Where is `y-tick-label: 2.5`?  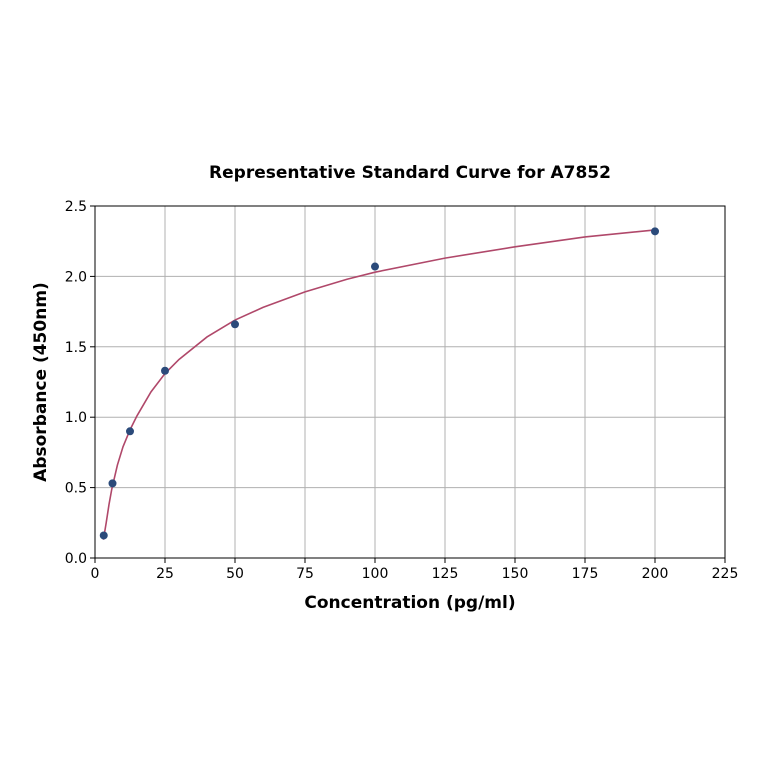 y-tick-label: 2.5 is located at coordinates (76, 207).